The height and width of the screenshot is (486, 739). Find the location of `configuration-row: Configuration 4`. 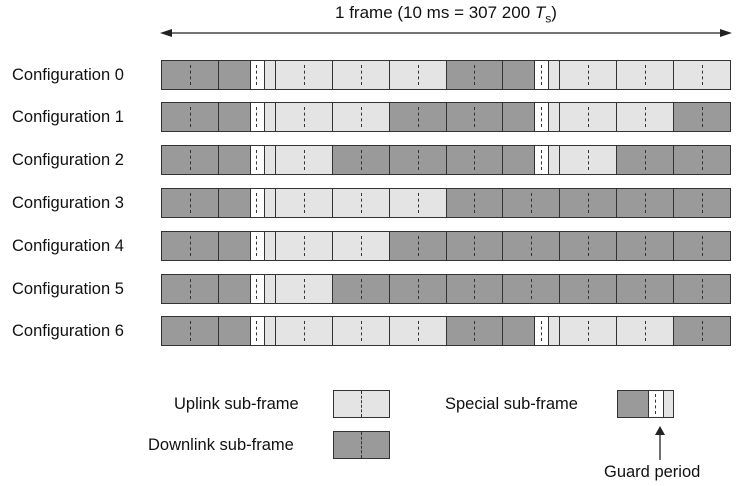

configuration-row: Configuration 4 is located at coordinates (369, 247).